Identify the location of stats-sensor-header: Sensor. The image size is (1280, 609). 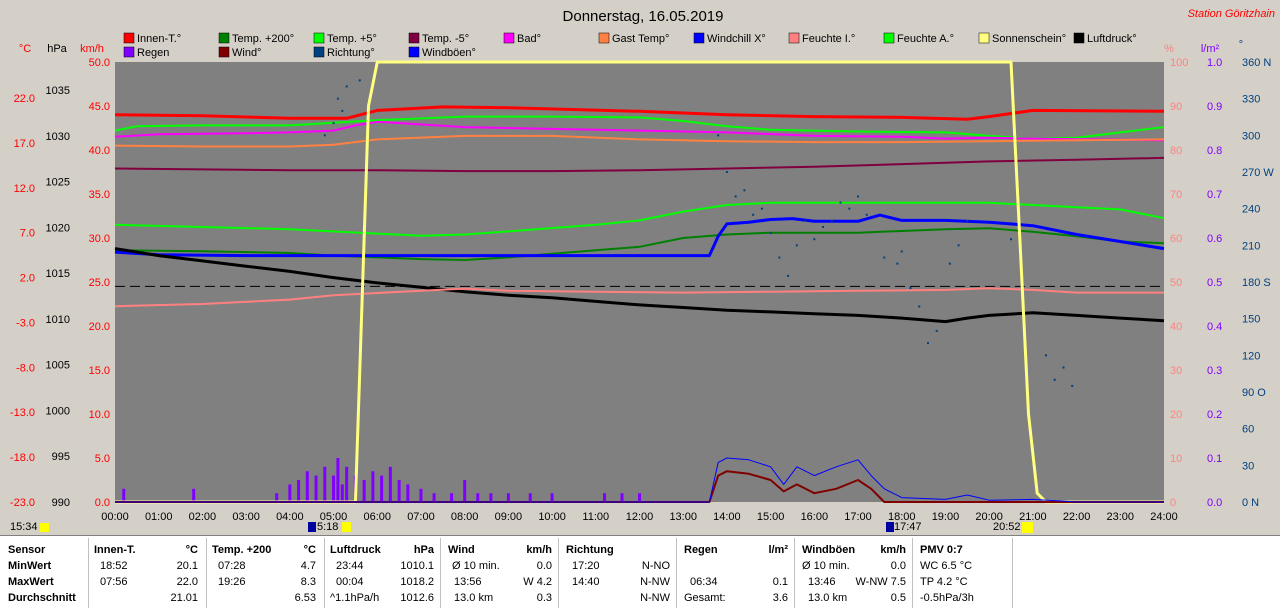
(27, 550).